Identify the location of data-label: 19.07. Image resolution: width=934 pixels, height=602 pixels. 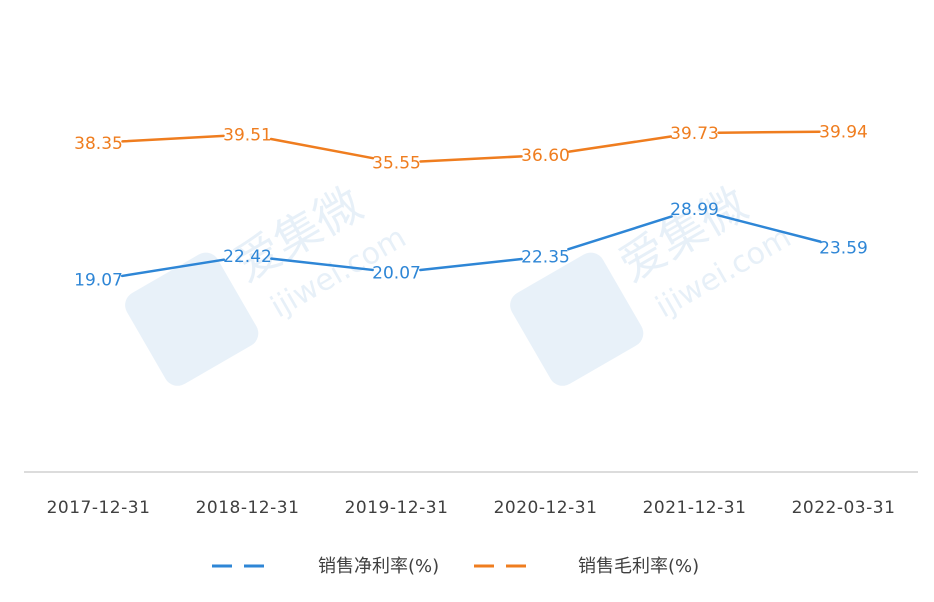
(98, 281).